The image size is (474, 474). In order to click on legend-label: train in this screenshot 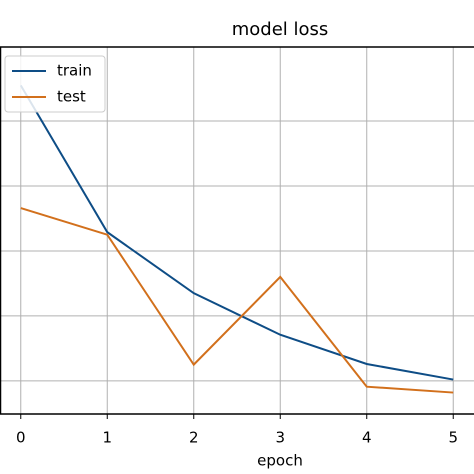, I will do `click(74, 71)`.